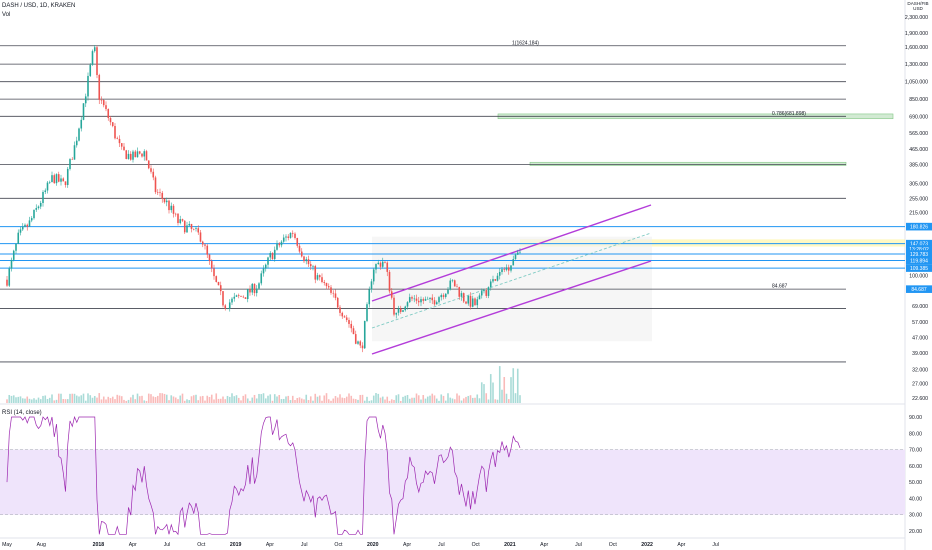 The height and width of the screenshot is (550, 932). I want to click on price-tick-label: 1,600.000, so click(916, 48).